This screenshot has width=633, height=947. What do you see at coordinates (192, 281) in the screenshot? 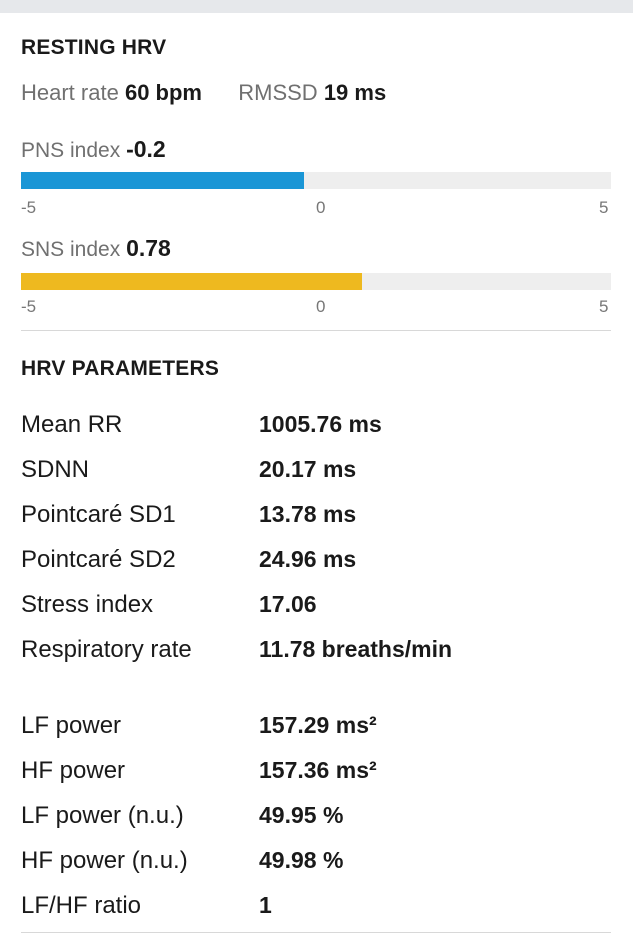
I see `sns-bar-fill` at bounding box center [192, 281].